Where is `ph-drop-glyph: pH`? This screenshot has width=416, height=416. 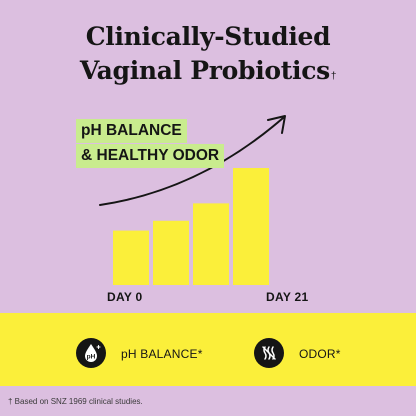 ph-drop-glyph: pH is located at coordinates (93, 353).